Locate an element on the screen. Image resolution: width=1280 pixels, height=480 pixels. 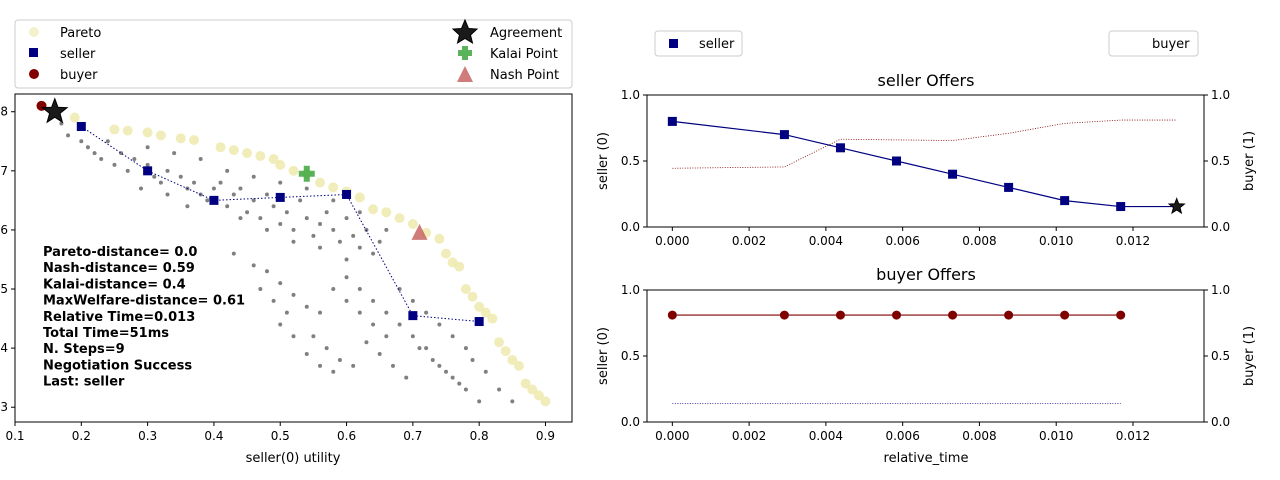
legend-seller-label: seller is located at coordinates (78, 54).